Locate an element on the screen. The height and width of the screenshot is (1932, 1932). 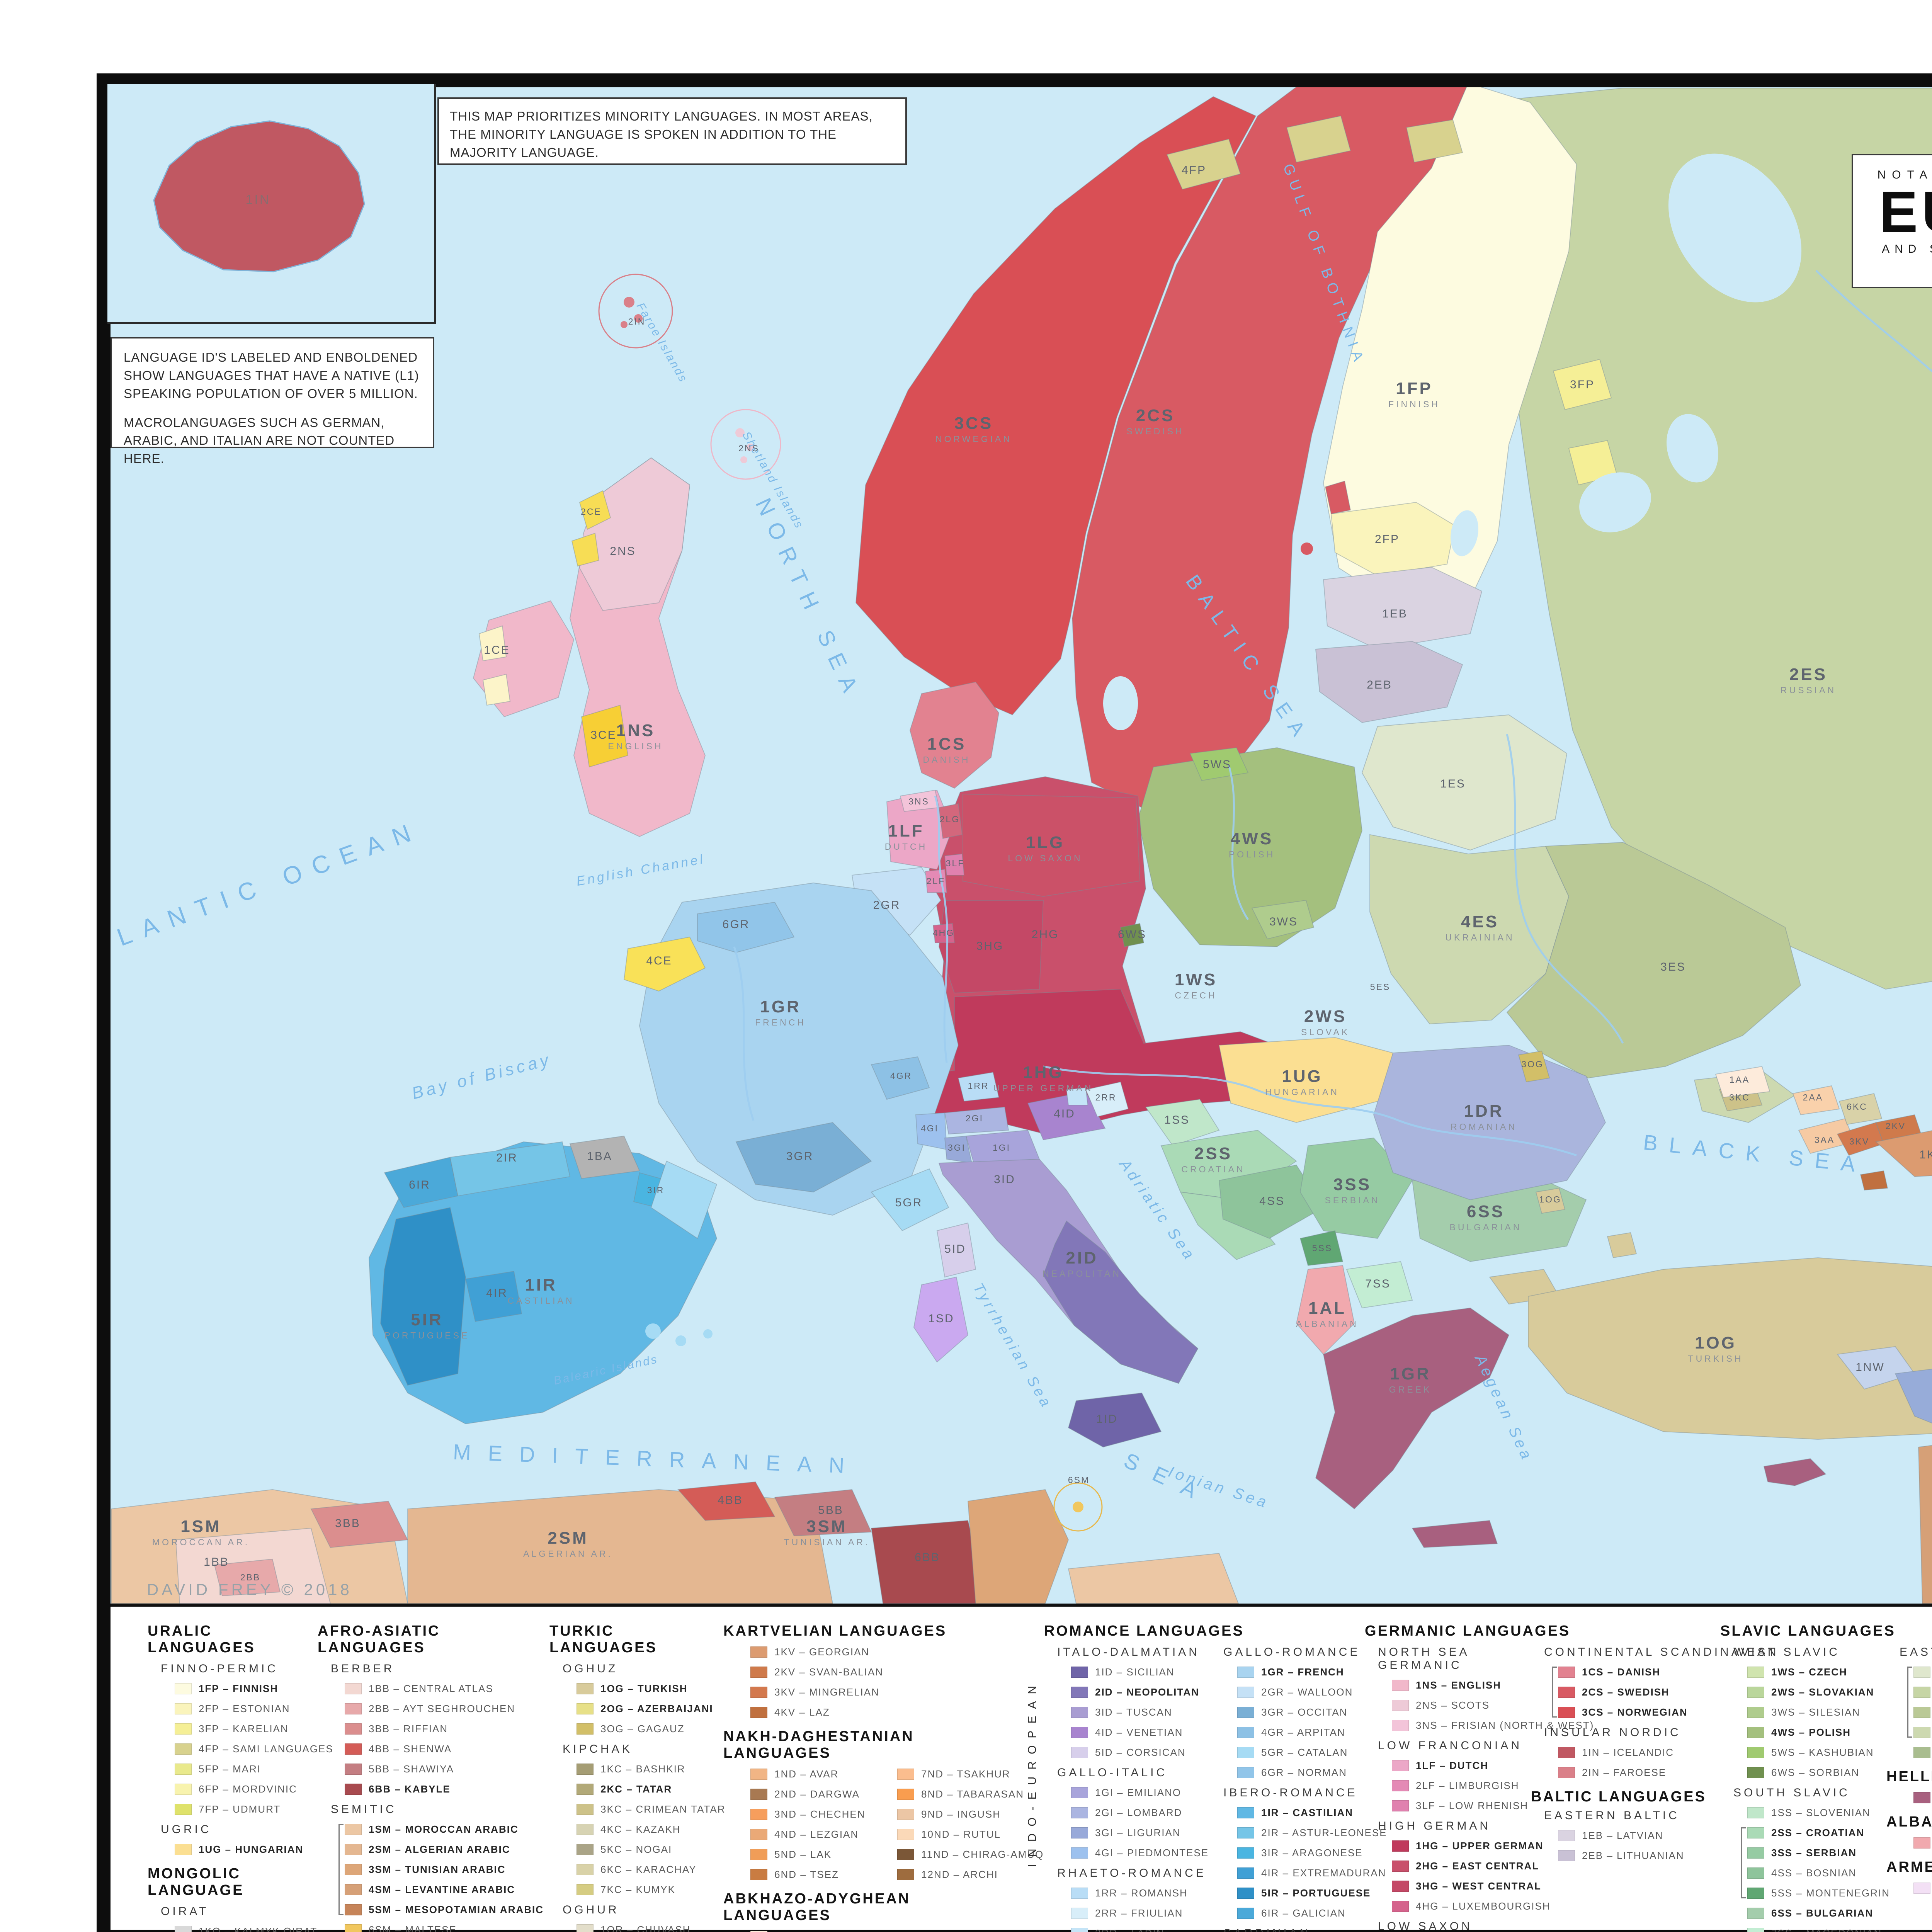
lake is located at coordinates (1693, 449).